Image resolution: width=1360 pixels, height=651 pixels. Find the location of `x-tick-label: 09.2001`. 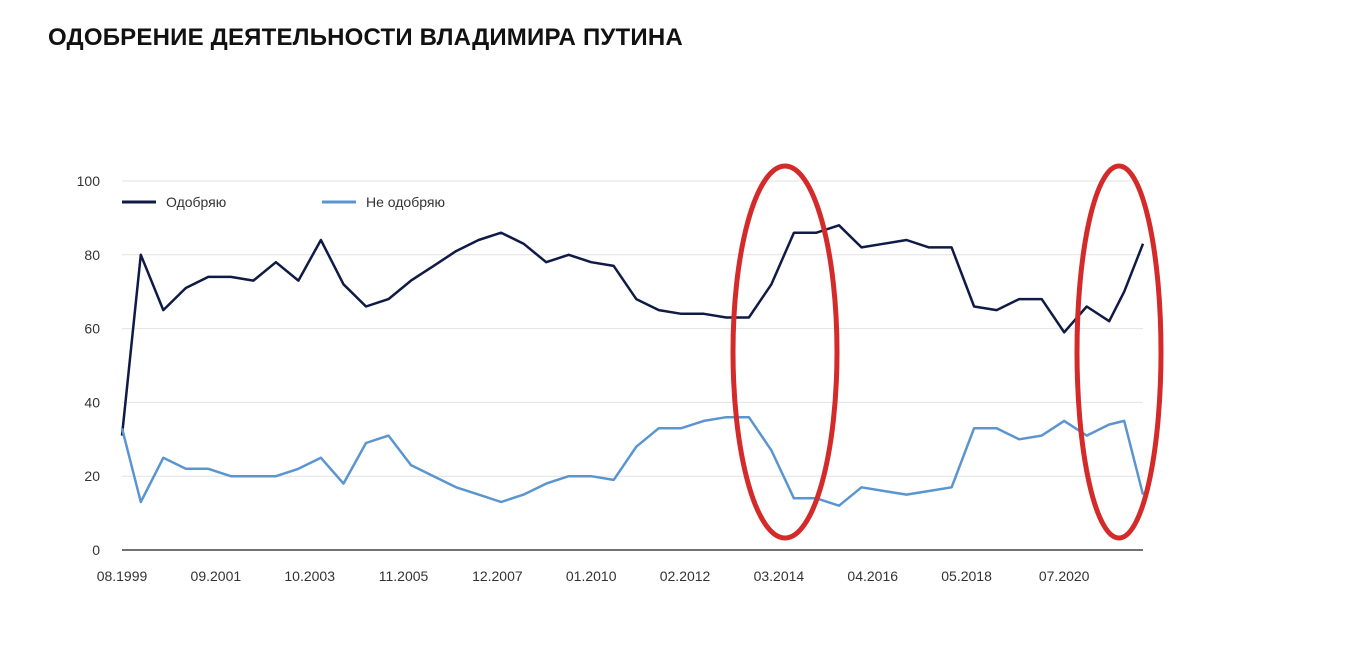

x-tick-label: 09.2001 is located at coordinates (216, 576).